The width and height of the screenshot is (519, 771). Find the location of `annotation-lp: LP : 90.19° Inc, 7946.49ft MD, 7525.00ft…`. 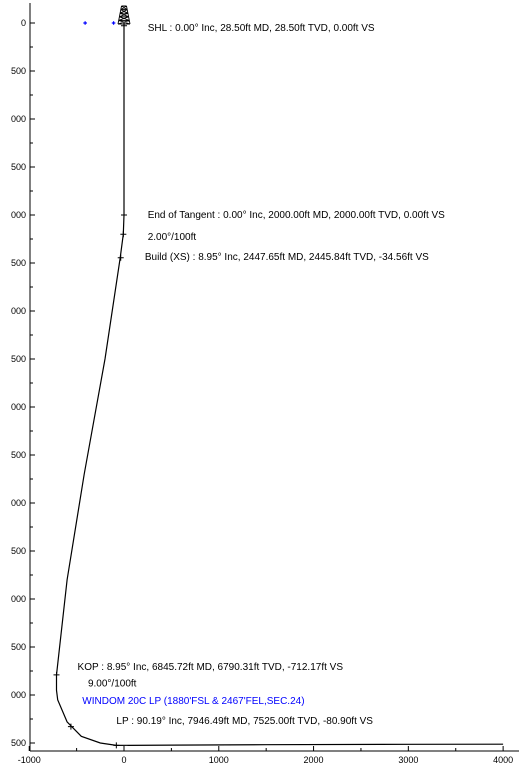

annotation-lp: LP : 90.19° Inc, 7946.49ft MD, 7525.00ft… is located at coordinates (244, 721).